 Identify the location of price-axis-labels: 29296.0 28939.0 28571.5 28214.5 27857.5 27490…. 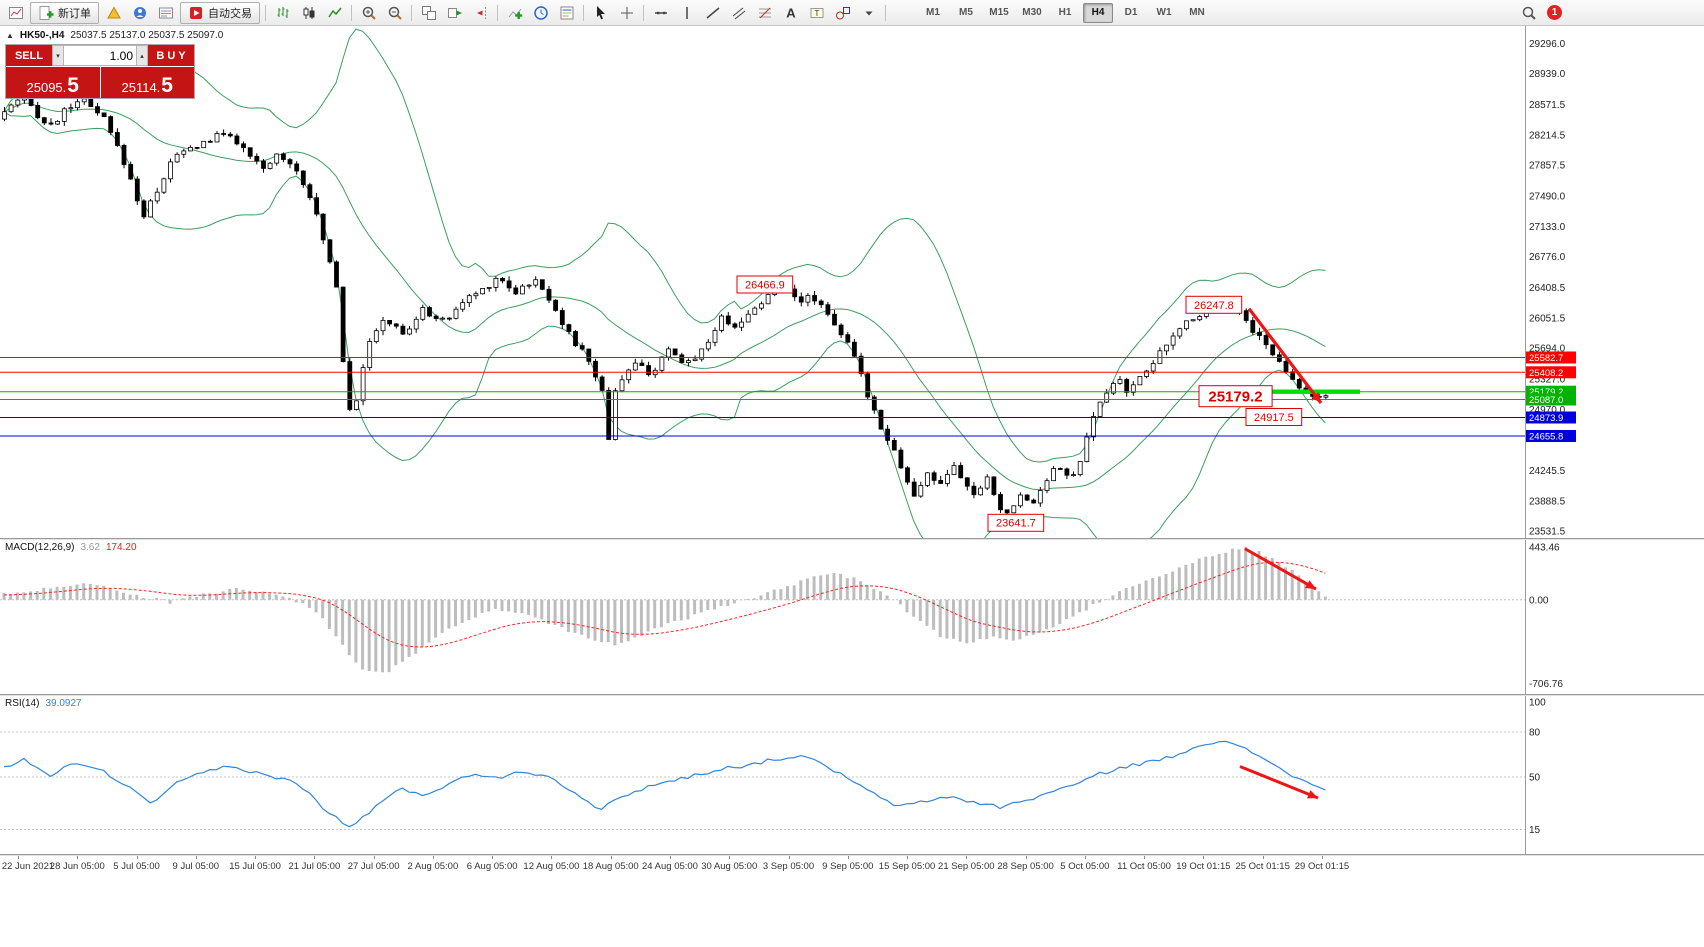
(1547, 288).